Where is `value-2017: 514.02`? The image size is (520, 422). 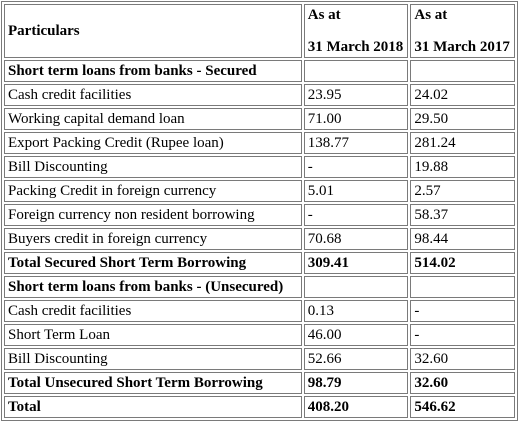 value-2017: 514.02 is located at coordinates (462, 263).